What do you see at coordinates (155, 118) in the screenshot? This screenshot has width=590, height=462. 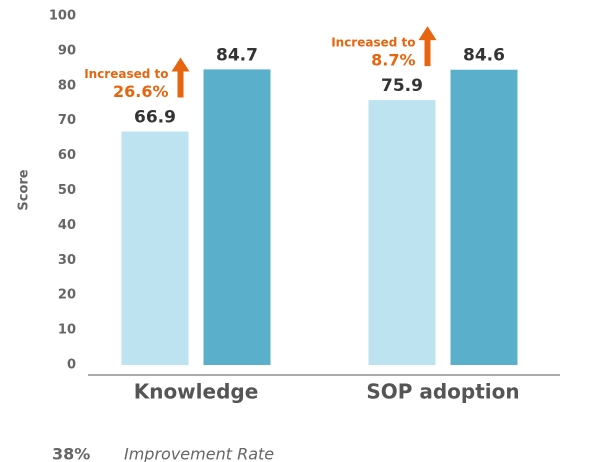 I see `value-label: 66.9` at bounding box center [155, 118].